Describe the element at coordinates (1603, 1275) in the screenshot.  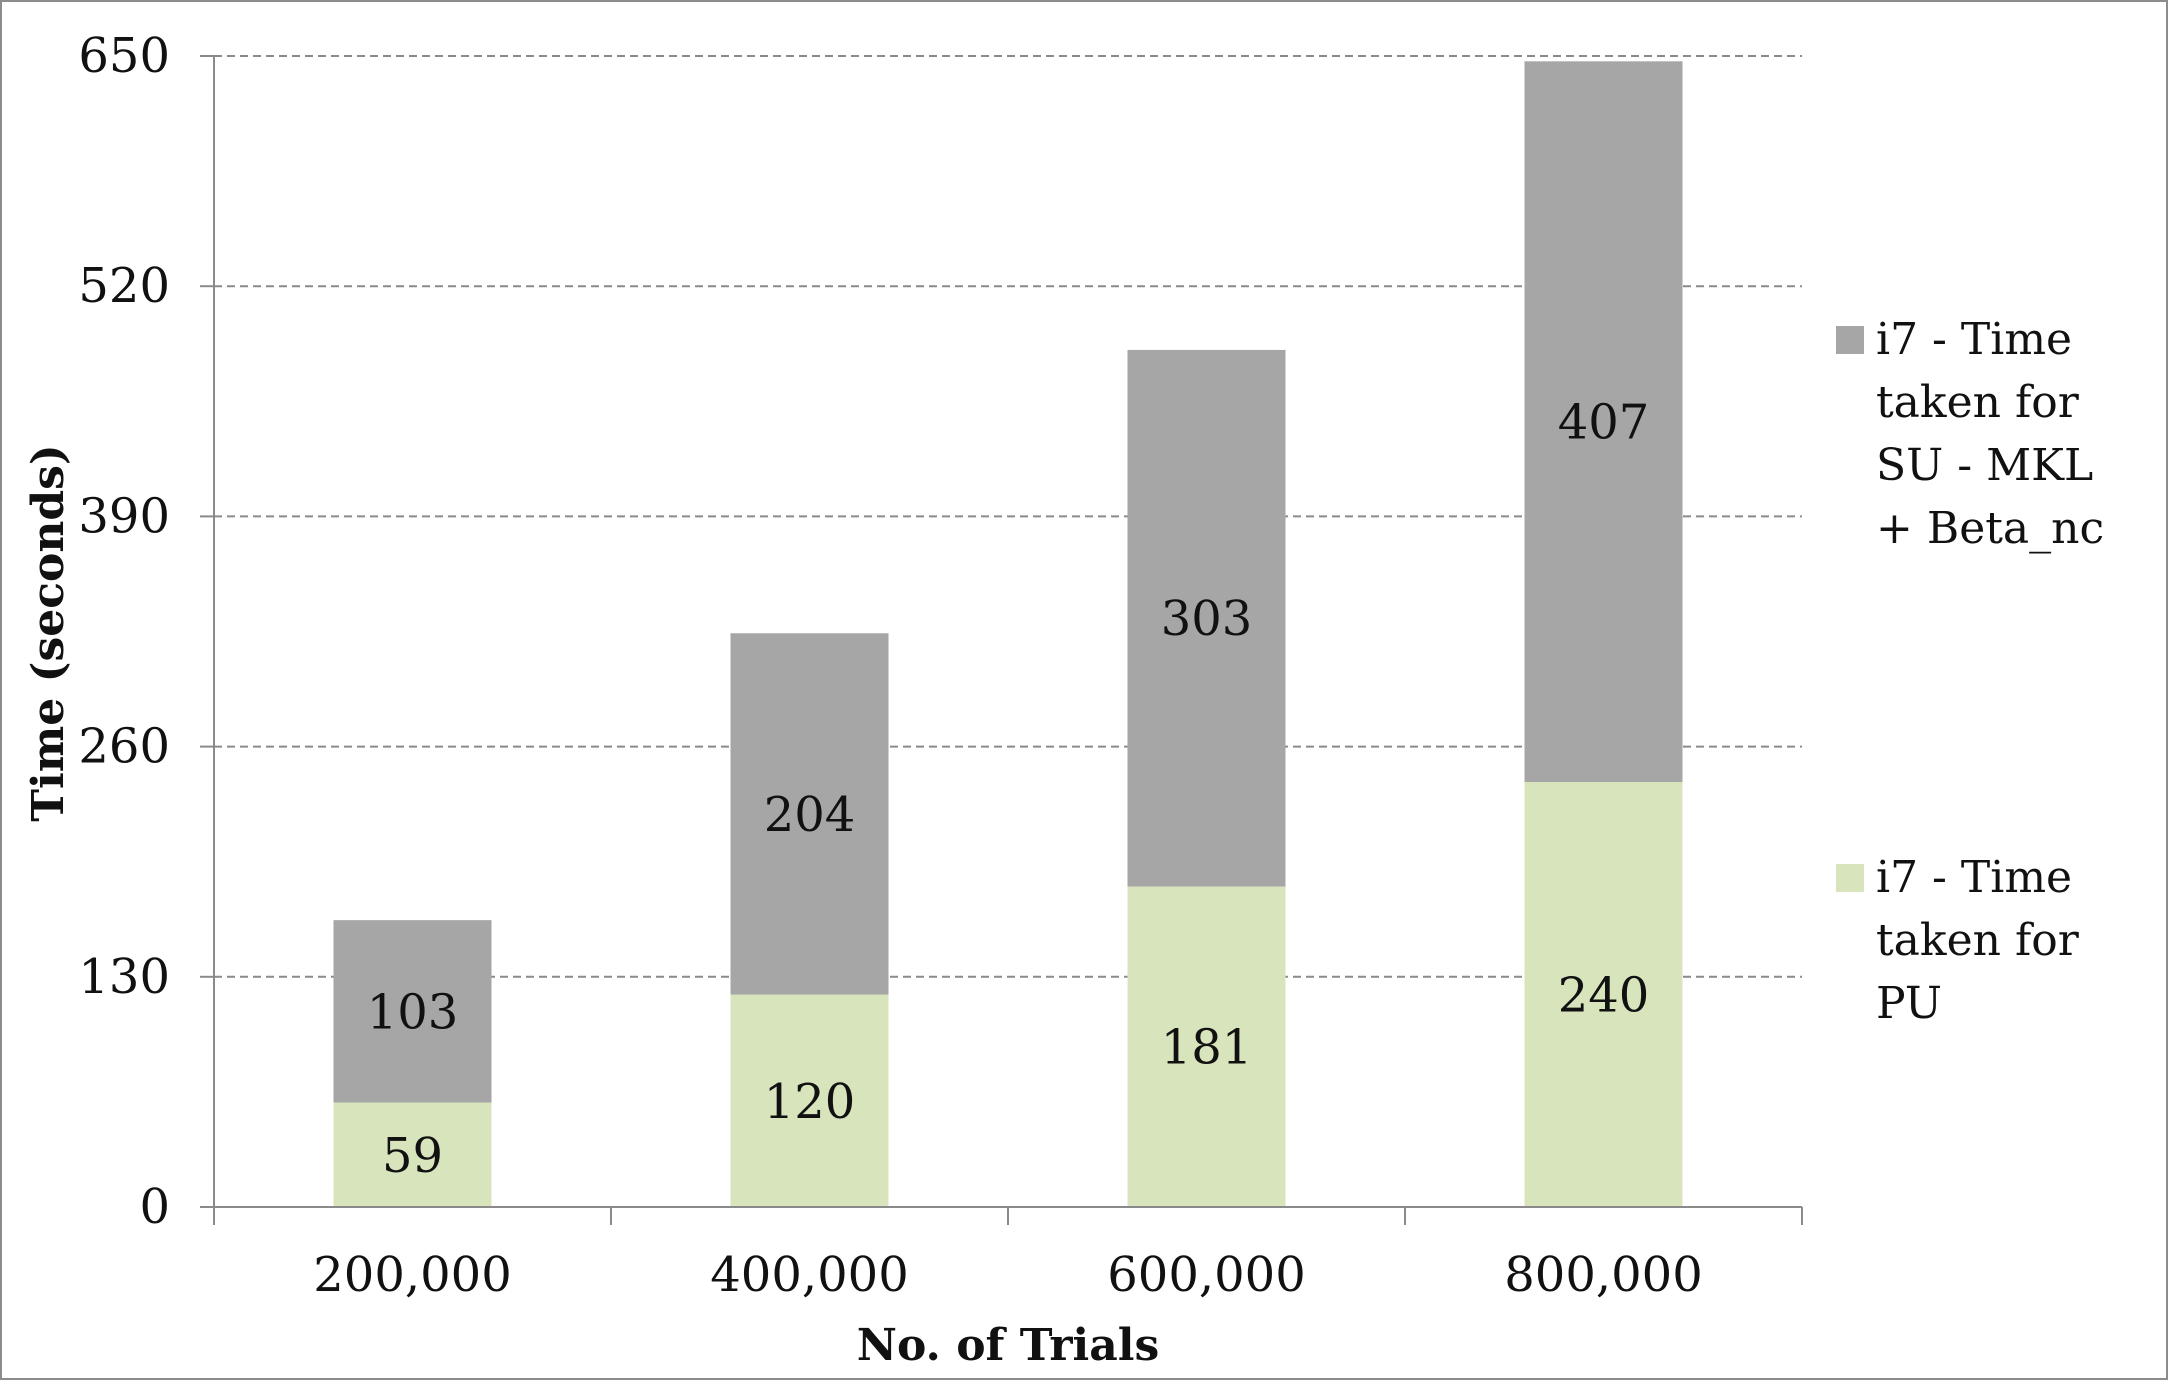
I see `x-tick-label: 800,000` at that location.